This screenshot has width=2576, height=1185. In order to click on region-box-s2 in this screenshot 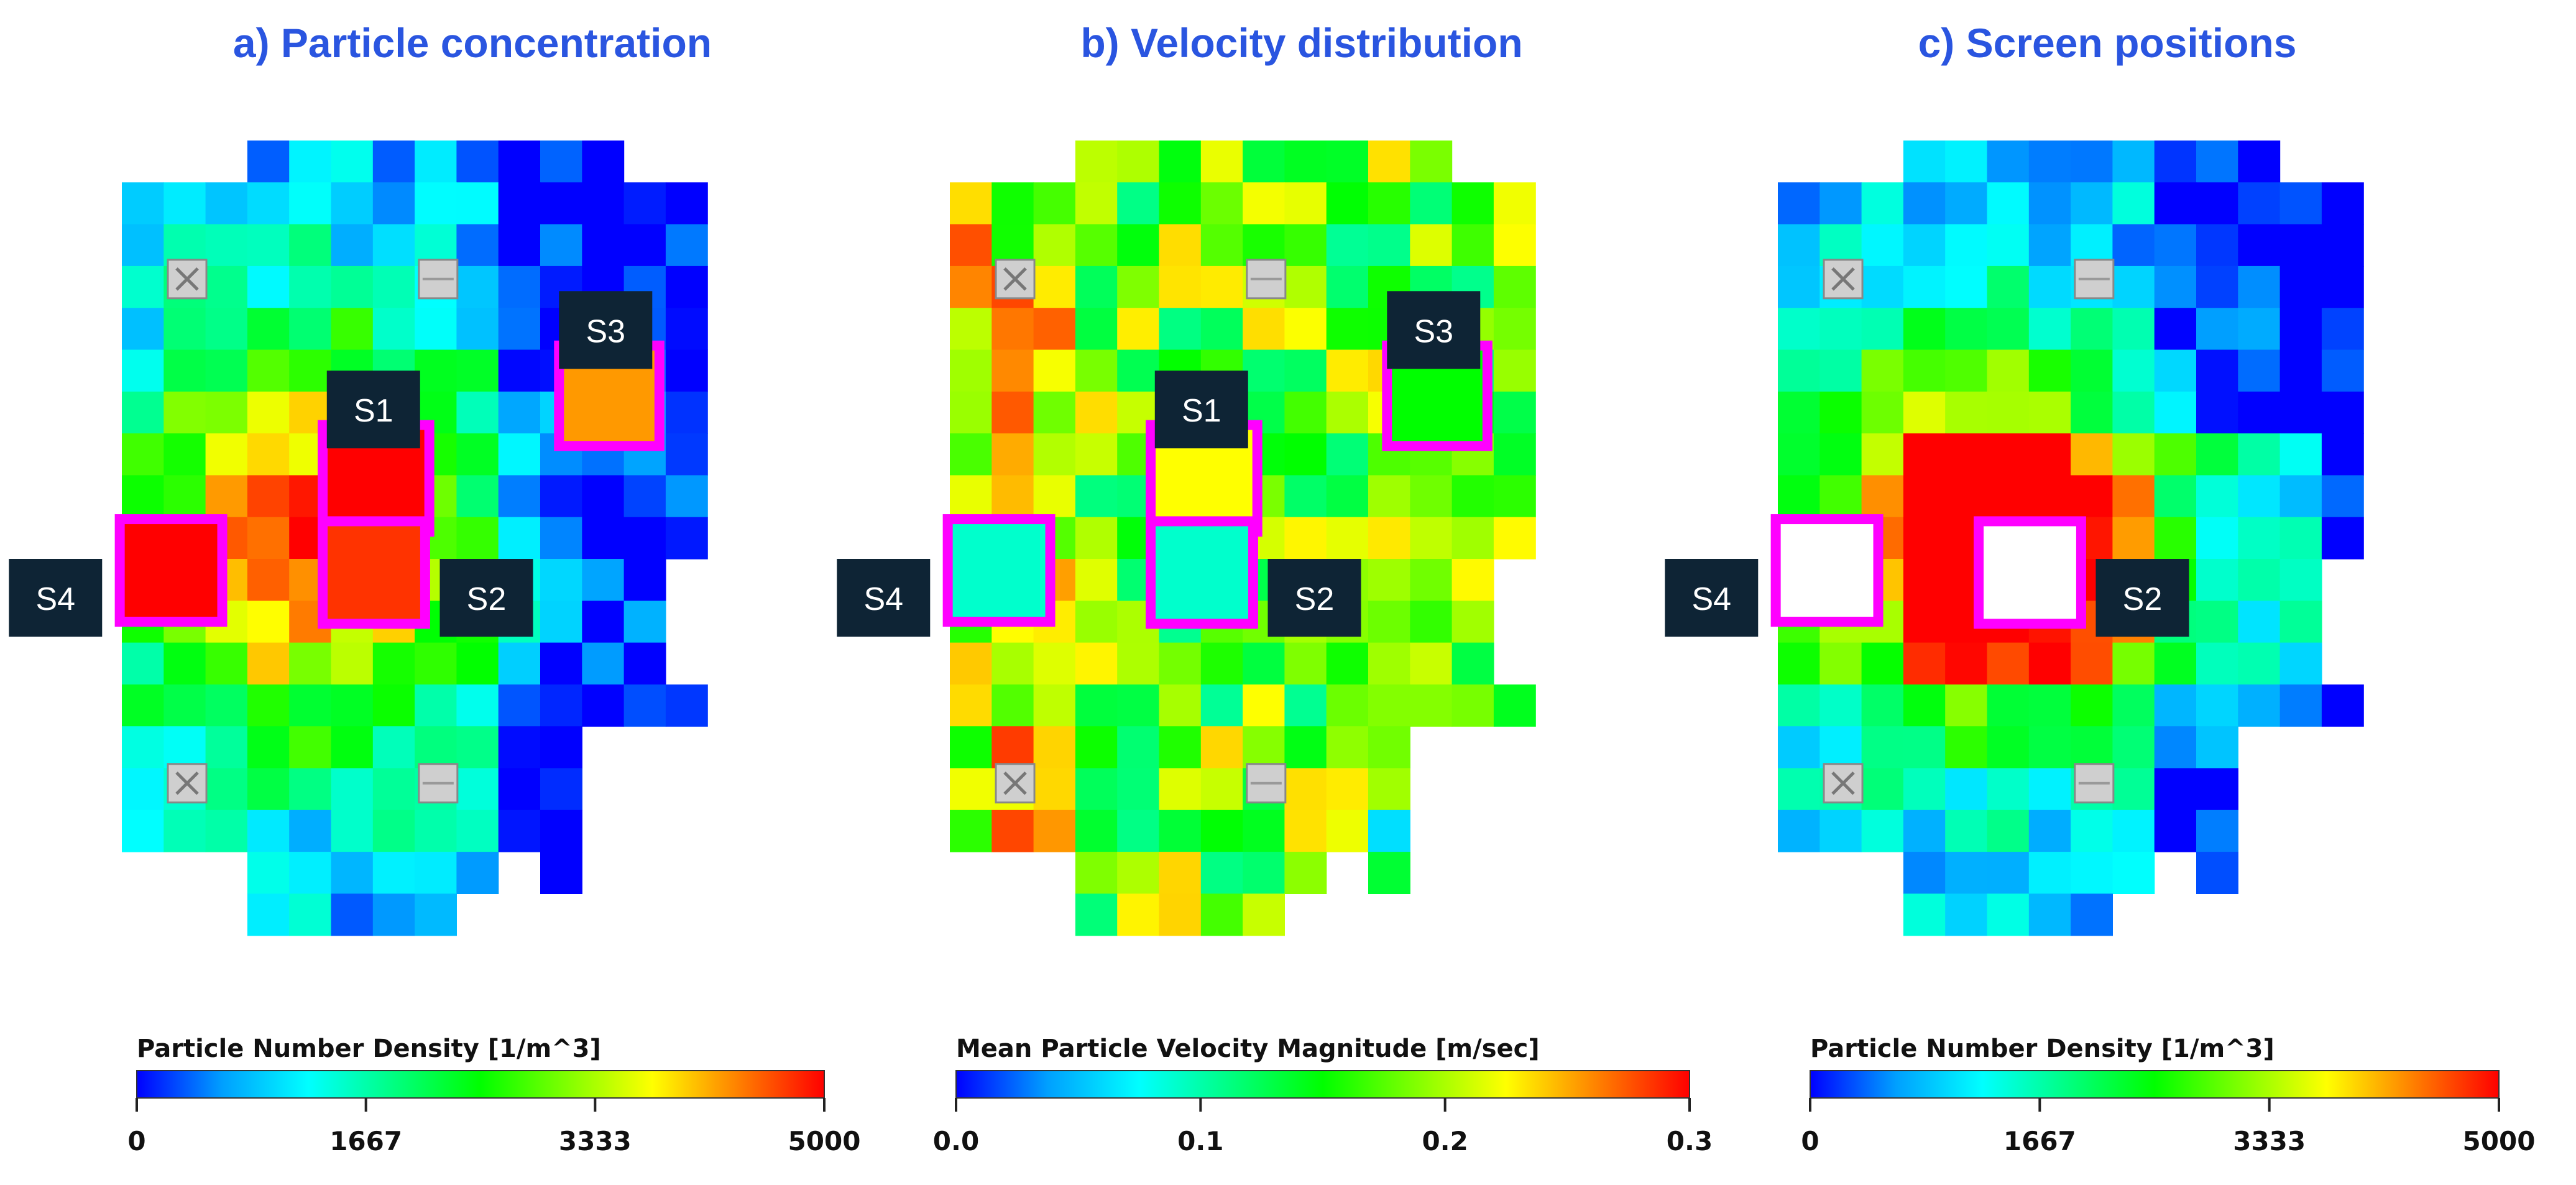, I will do `click(1202, 572)`.